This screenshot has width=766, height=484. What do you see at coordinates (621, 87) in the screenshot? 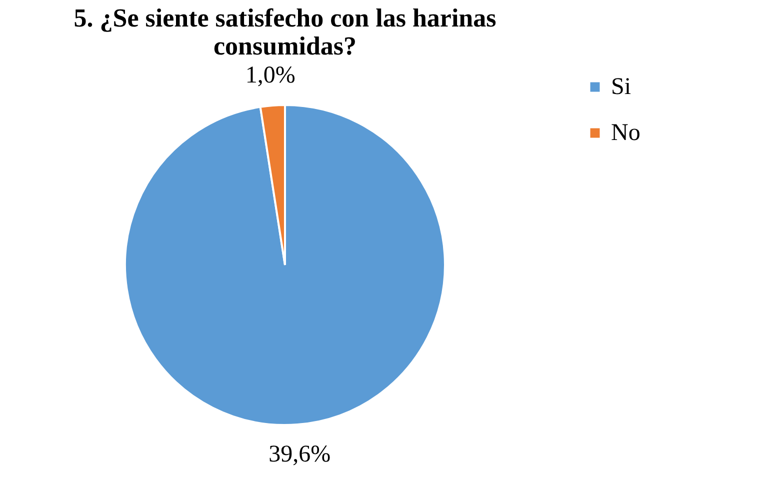
I see `legend-label: Si` at bounding box center [621, 87].